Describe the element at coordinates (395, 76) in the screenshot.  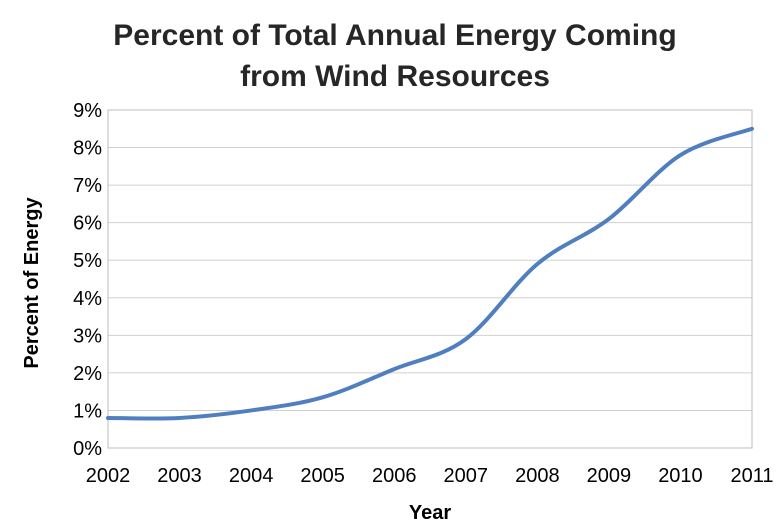
I see `chart-title-line-2: from Wind Resources` at that location.